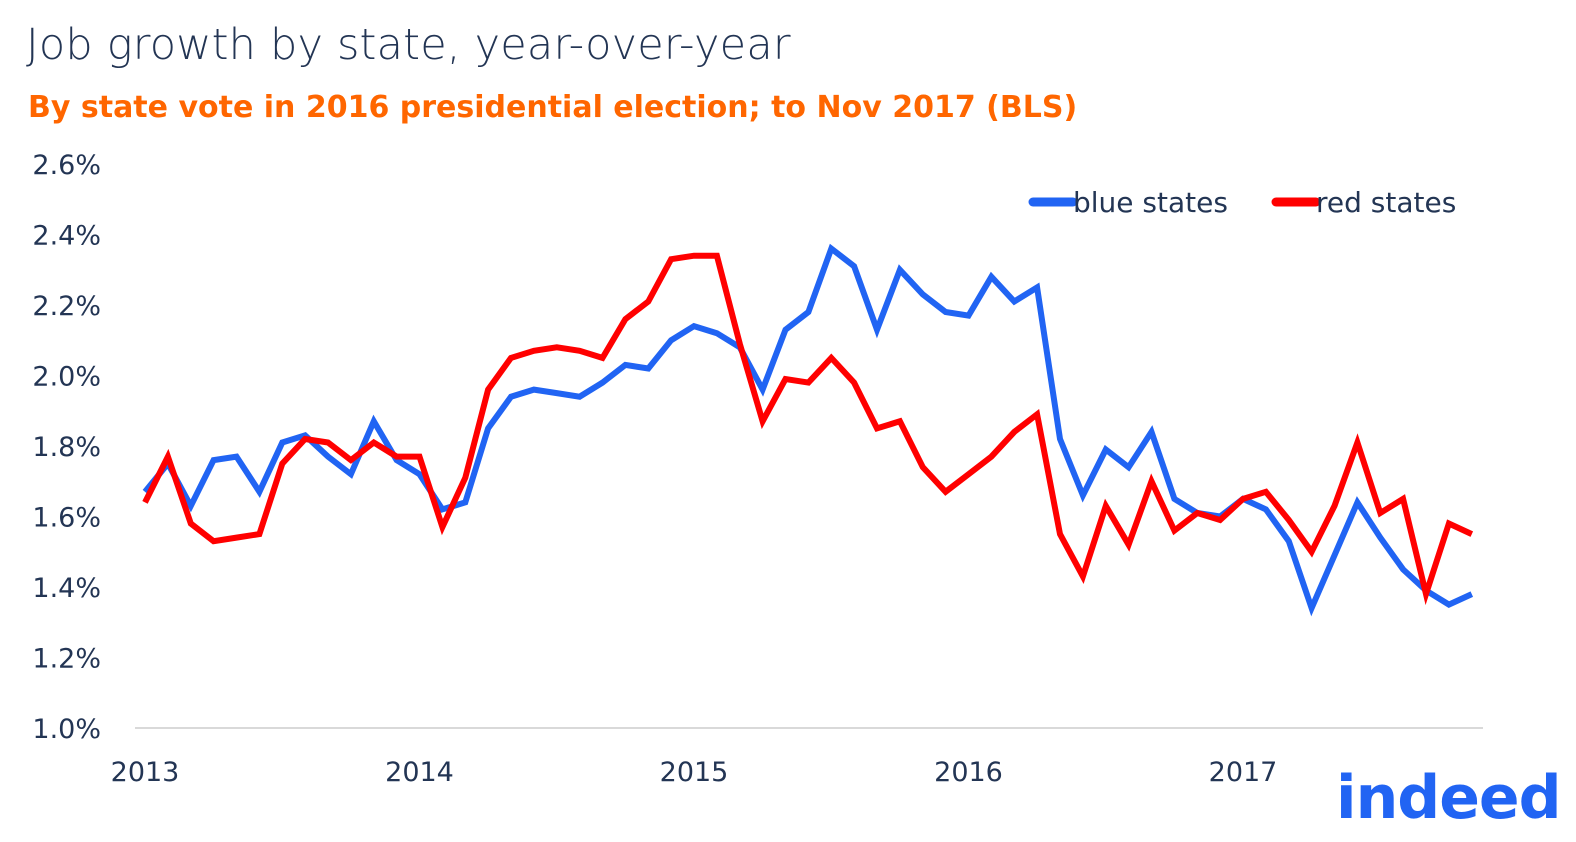 The image size is (1576, 842). I want to click on x-tick-label: 2016, so click(968, 772).